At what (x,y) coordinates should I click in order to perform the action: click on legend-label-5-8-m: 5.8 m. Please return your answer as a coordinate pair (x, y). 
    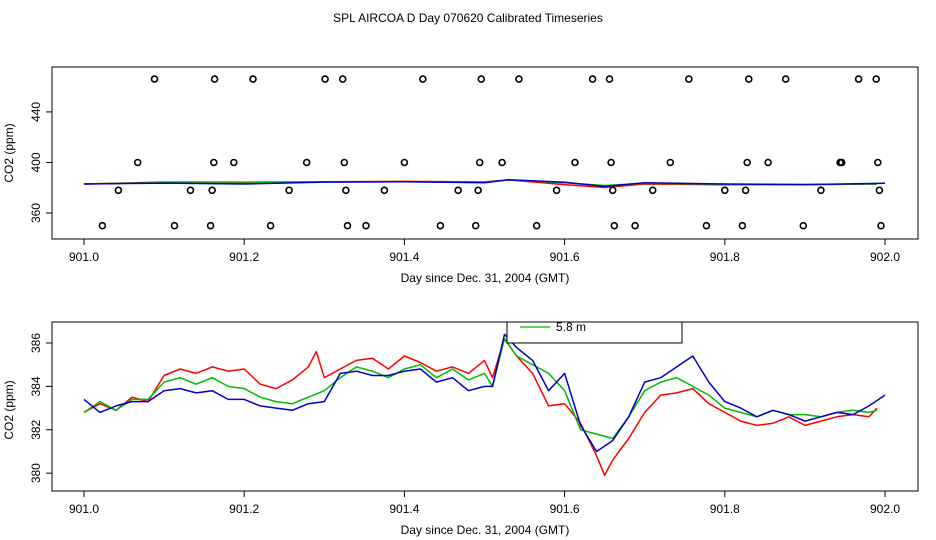
    Looking at the image, I should click on (571, 327).